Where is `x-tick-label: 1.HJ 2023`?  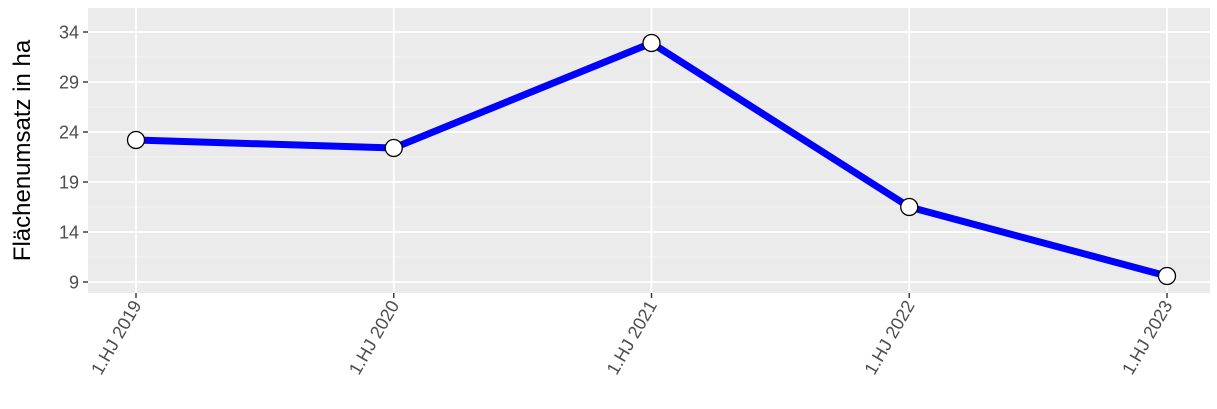
x-tick-label: 1.HJ 2023 is located at coordinates (1147, 337).